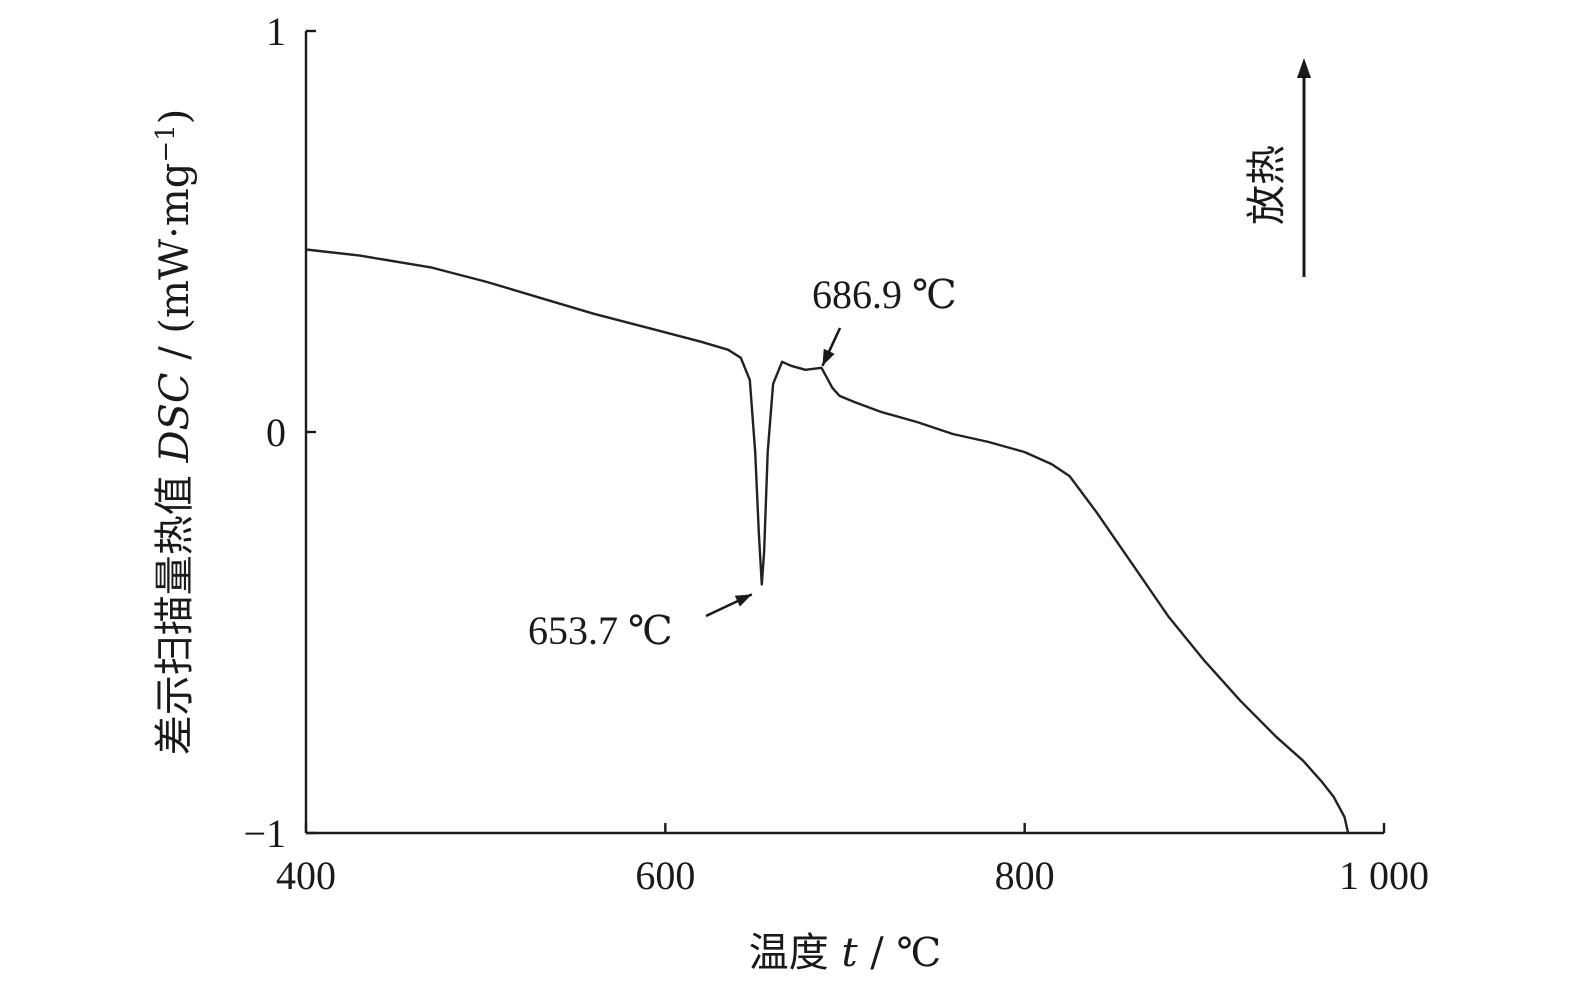 The image size is (1575, 984). Describe the element at coordinates (1025, 875) in the screenshot. I see `x-tick-label: 800` at that location.